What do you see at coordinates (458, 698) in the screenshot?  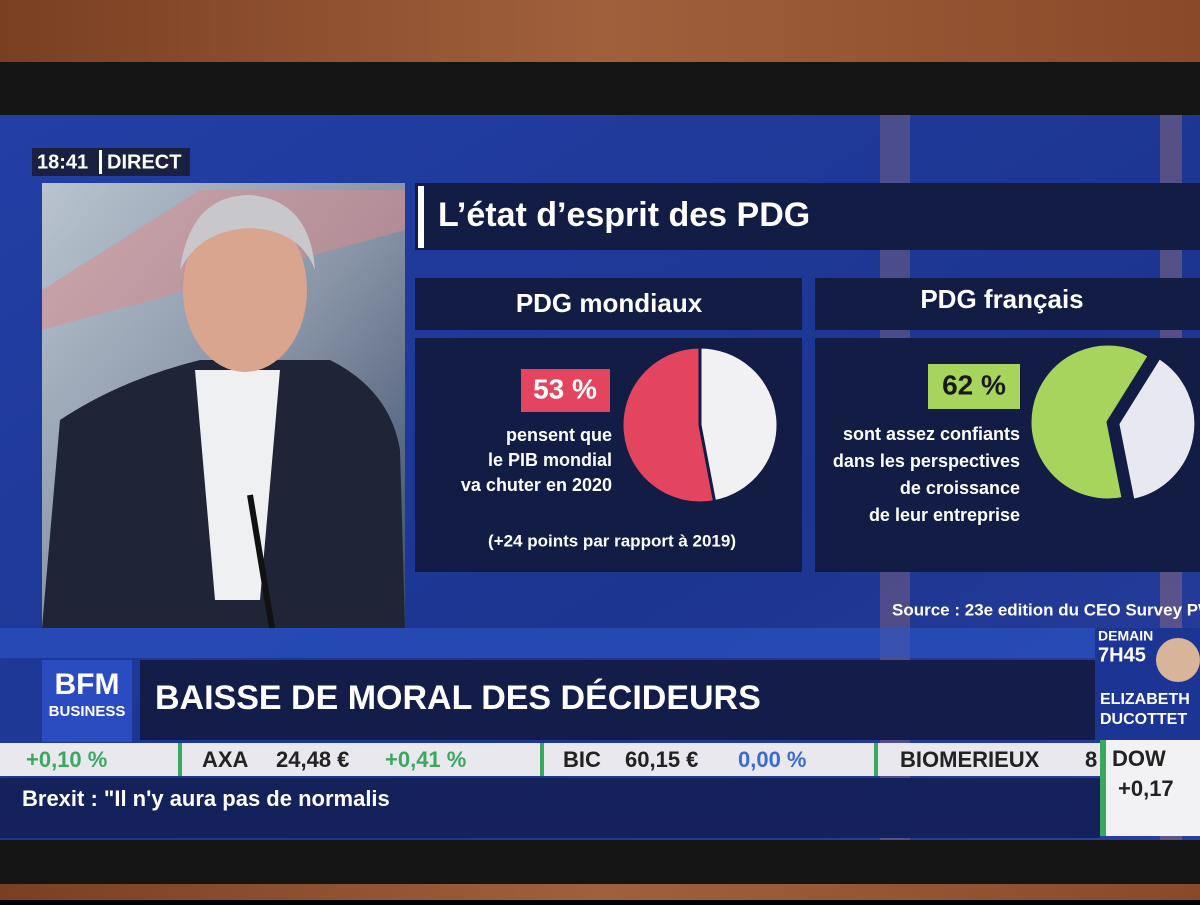 I see `headline: BAISSE DE MORAL DES DÉCIDEURS` at bounding box center [458, 698].